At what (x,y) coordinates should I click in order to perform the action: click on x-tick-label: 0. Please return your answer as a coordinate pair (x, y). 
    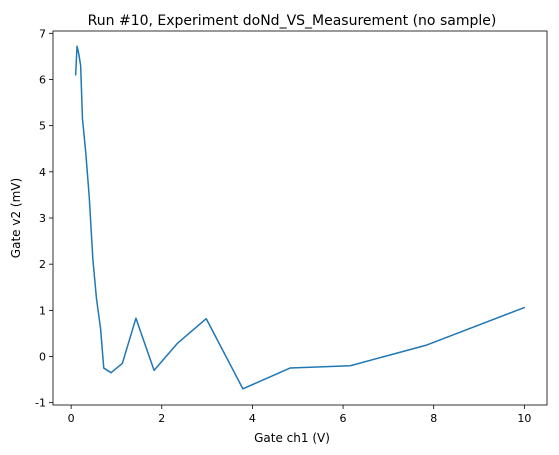
    Looking at the image, I should click on (71, 418).